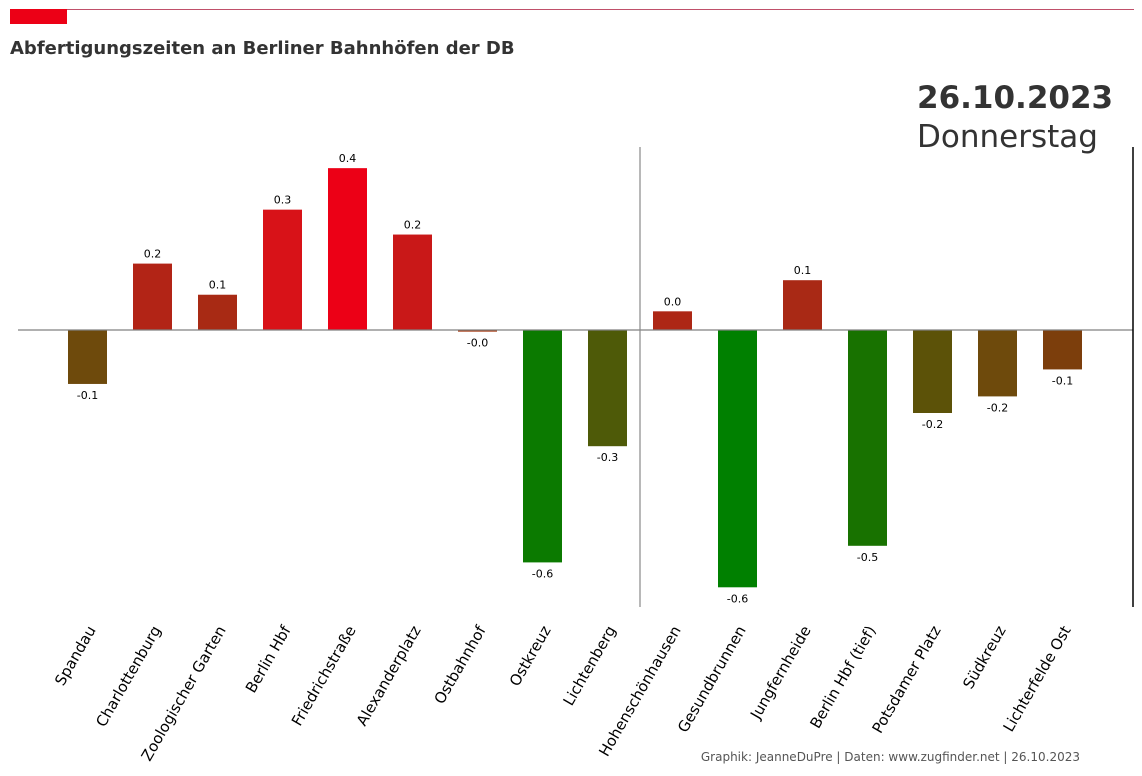 This screenshot has width=1142, height=776. Describe the element at coordinates (780, 673) in the screenshot. I see `x-tick-label: Jungfernheide` at that location.